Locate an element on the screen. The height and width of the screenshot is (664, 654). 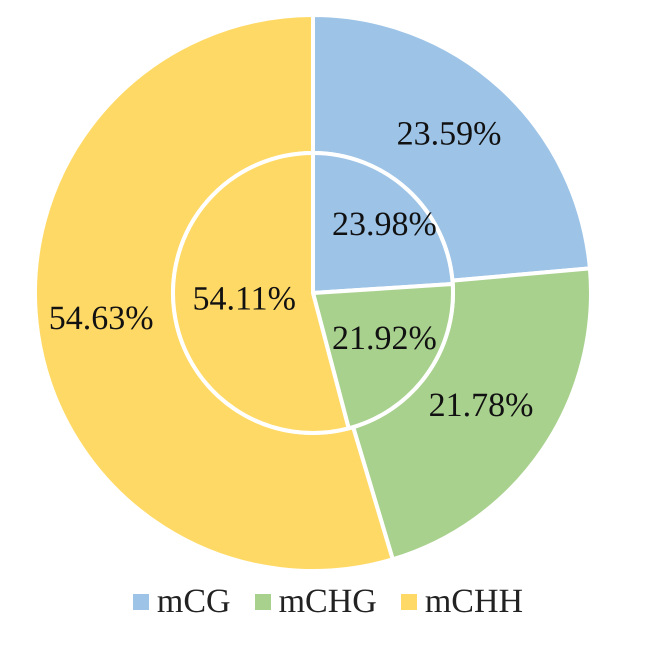
data-label: 21.78% is located at coordinates (481, 405).